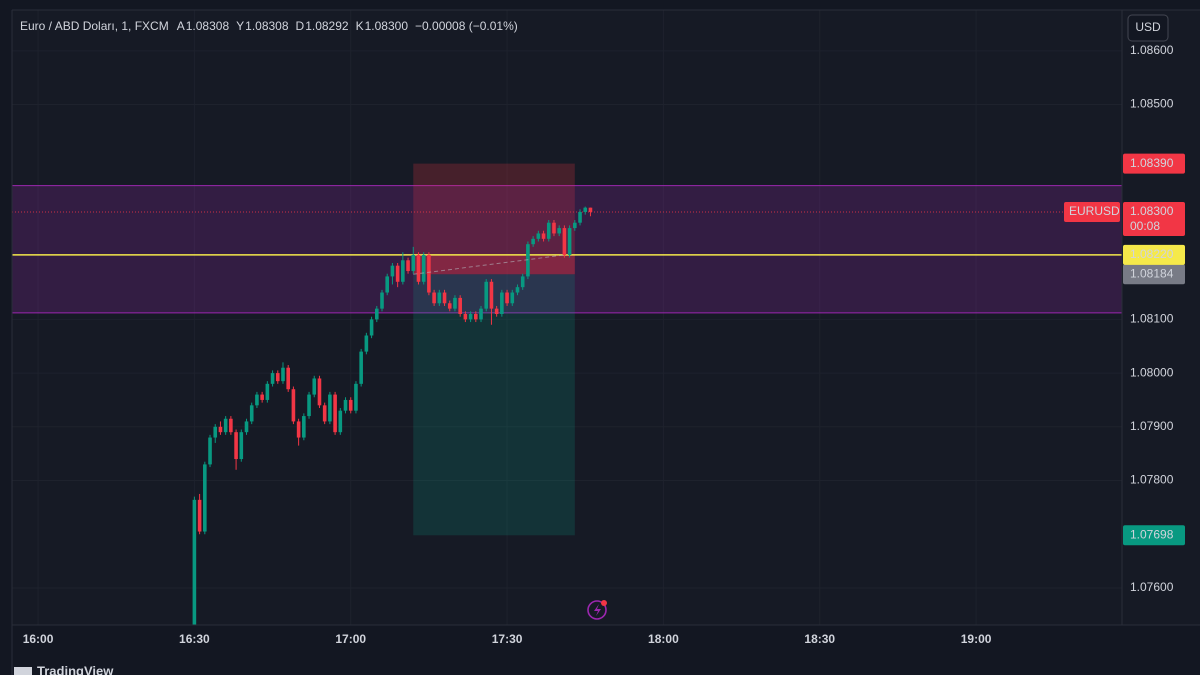 This screenshot has height=675, width=1200. I want to click on open-pnl-zone, so click(494, 264).